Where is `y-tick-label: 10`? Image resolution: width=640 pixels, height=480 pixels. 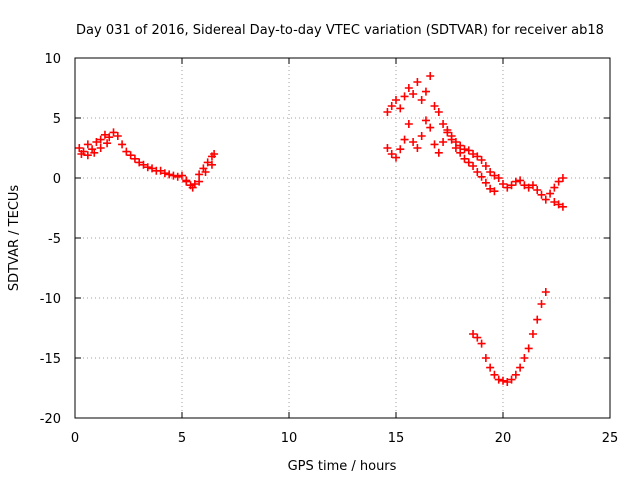
y-tick-label: 10 is located at coordinates (52, 59).